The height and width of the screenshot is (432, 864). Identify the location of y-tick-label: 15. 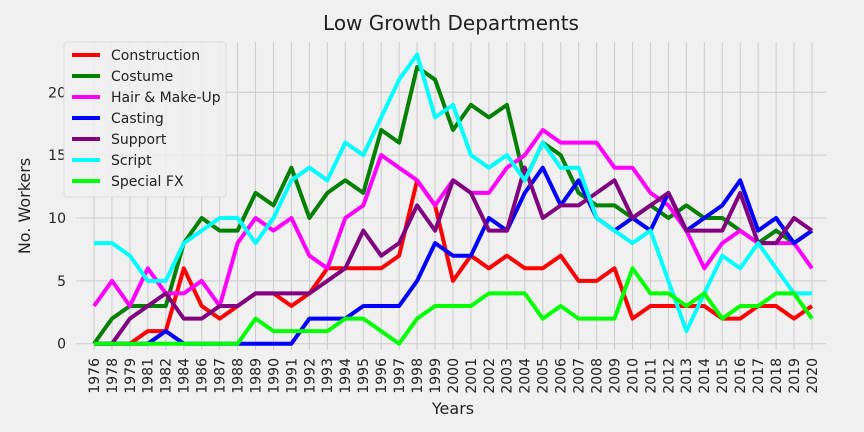
(57, 156).